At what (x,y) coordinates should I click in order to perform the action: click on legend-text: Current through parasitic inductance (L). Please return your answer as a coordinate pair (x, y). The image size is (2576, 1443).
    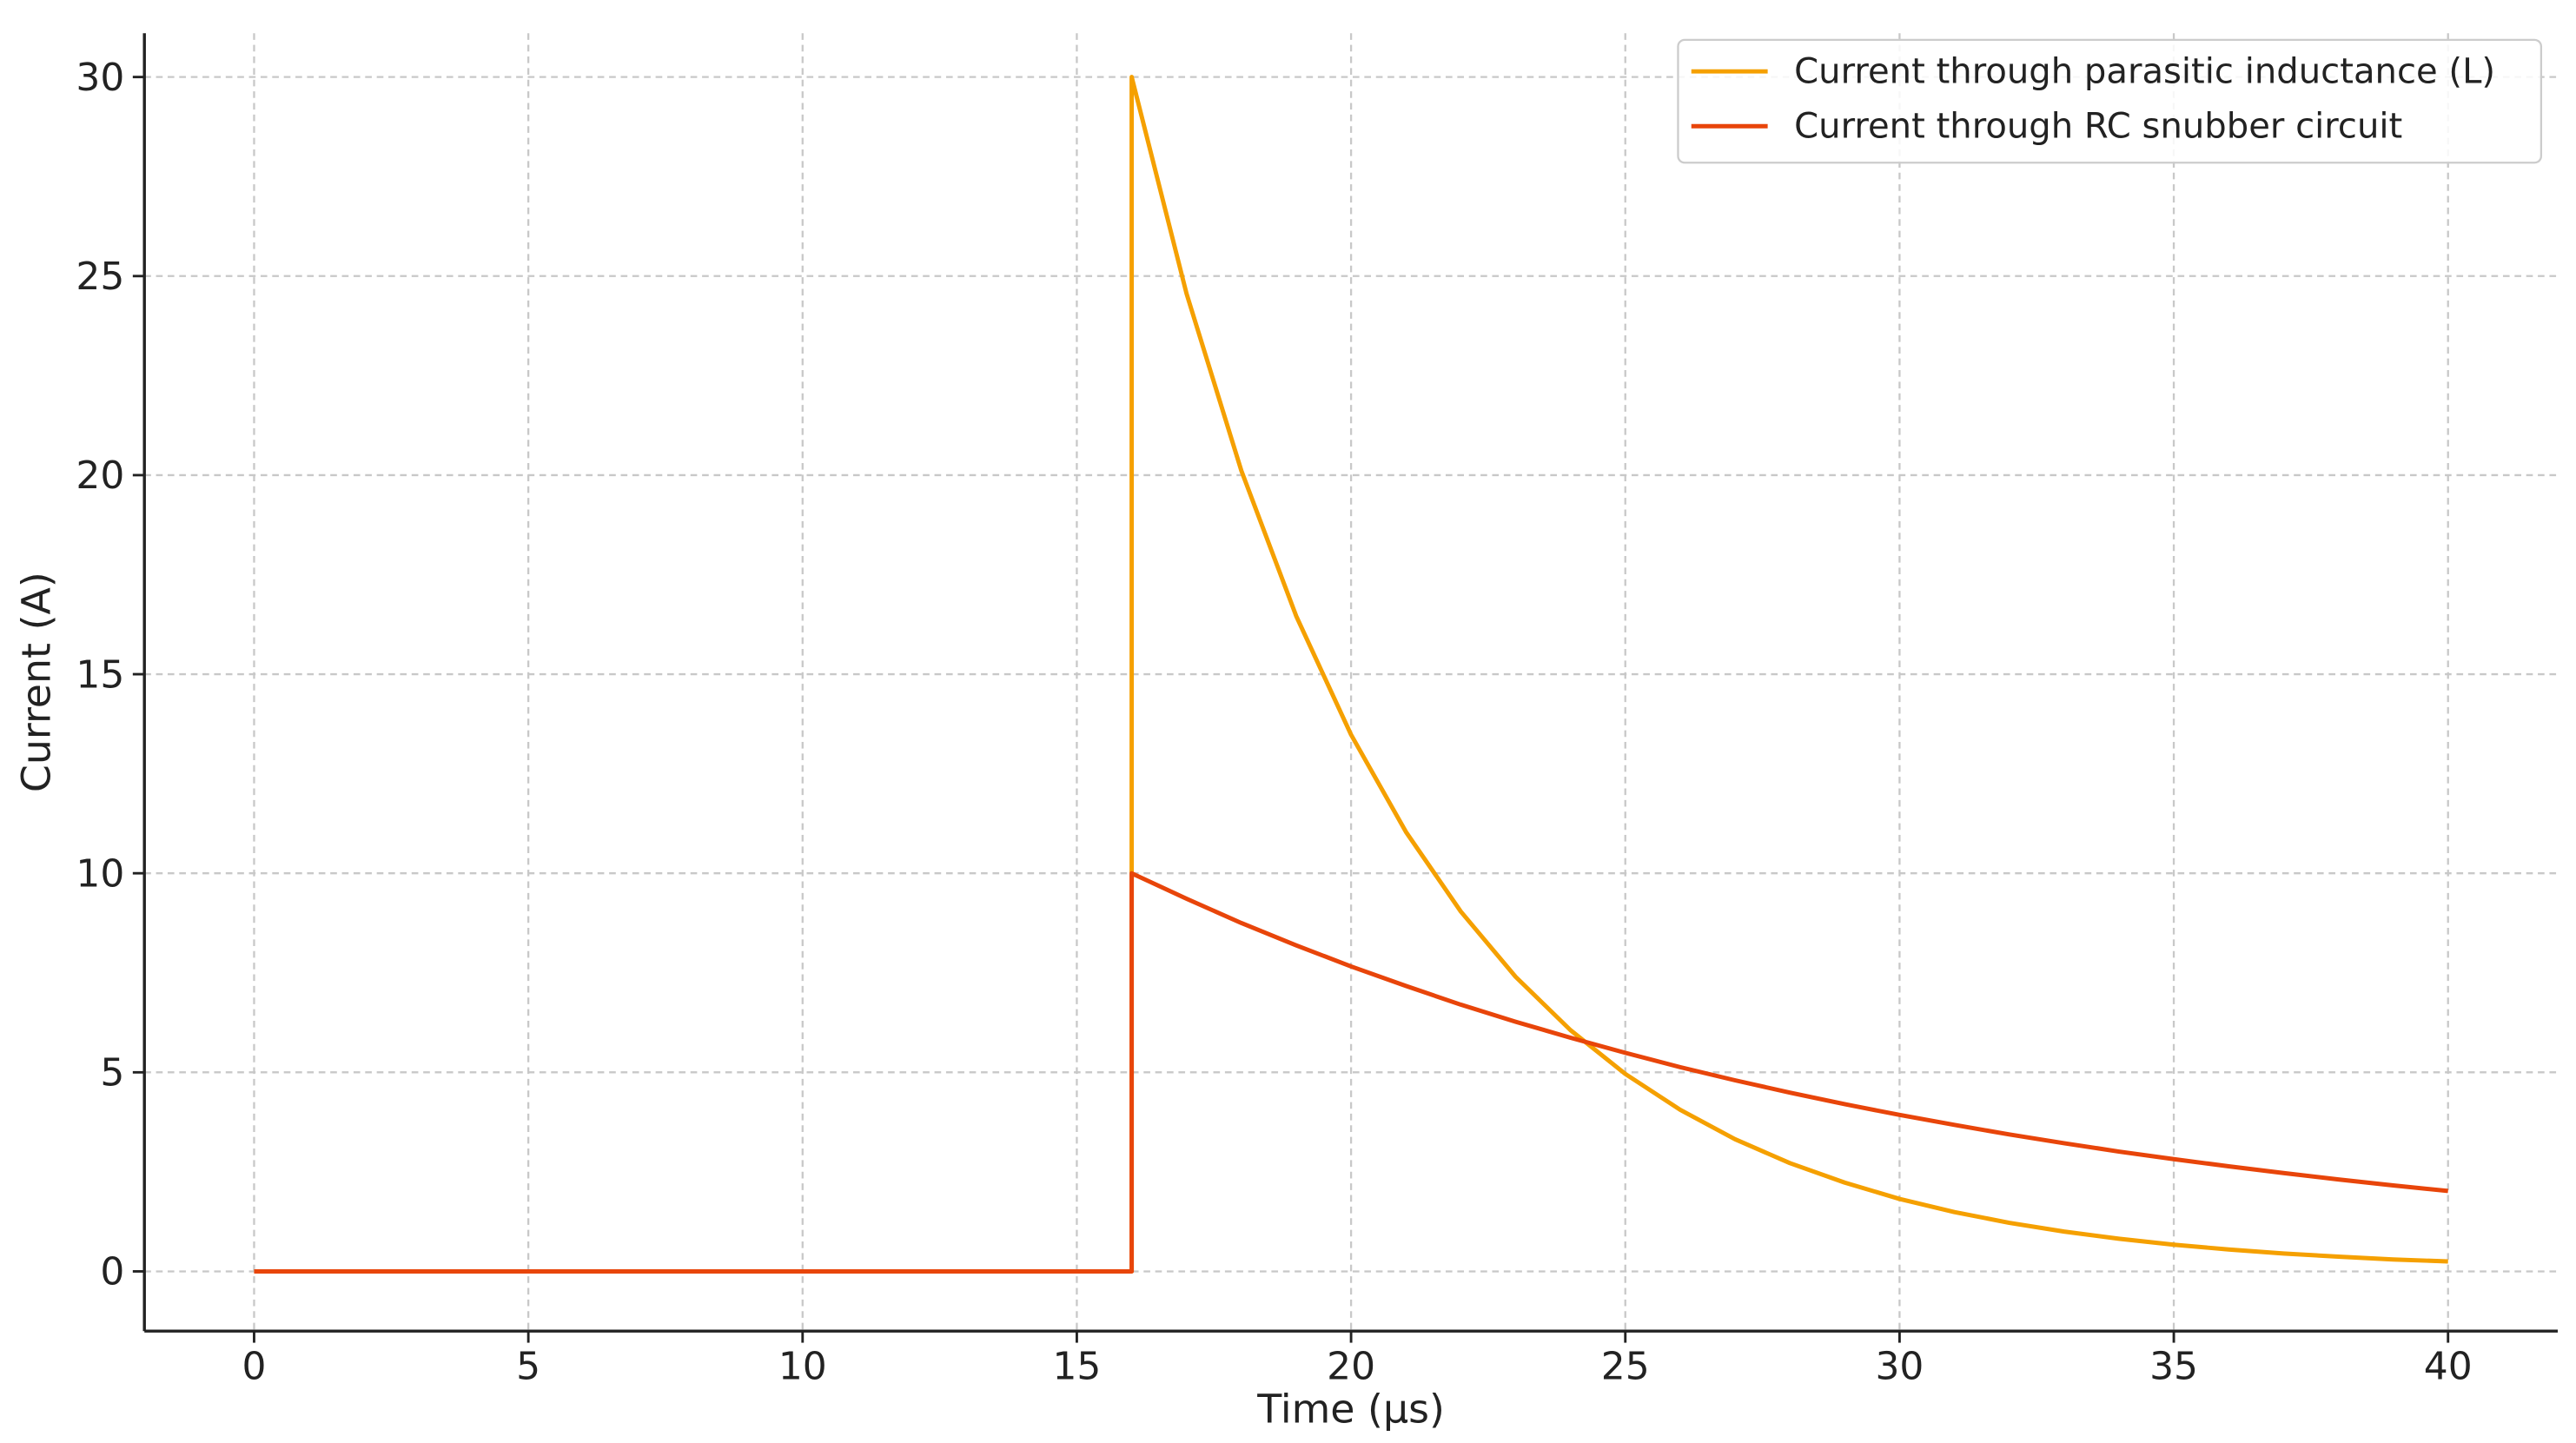
    Looking at the image, I should click on (2144, 72).